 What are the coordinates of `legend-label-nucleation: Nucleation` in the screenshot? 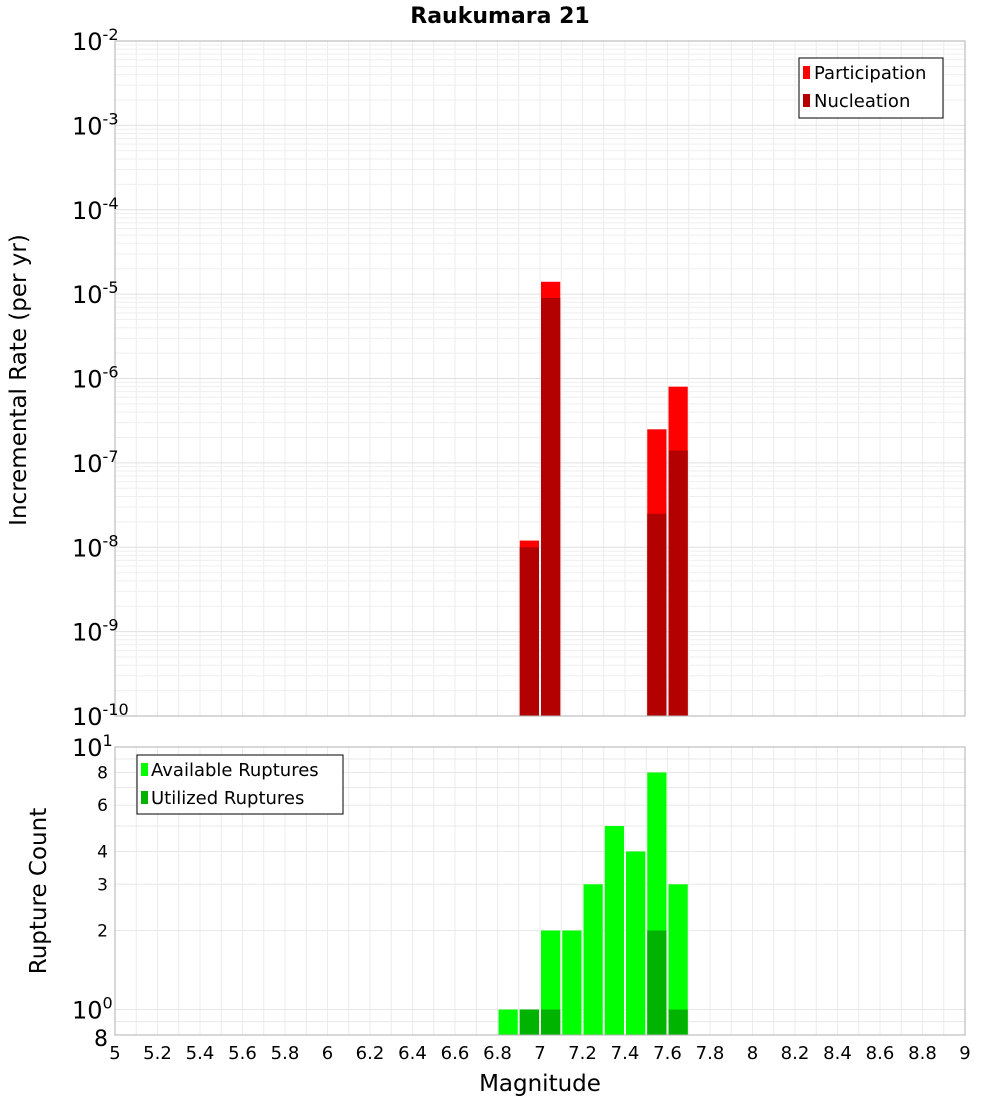 It's located at (862, 101).